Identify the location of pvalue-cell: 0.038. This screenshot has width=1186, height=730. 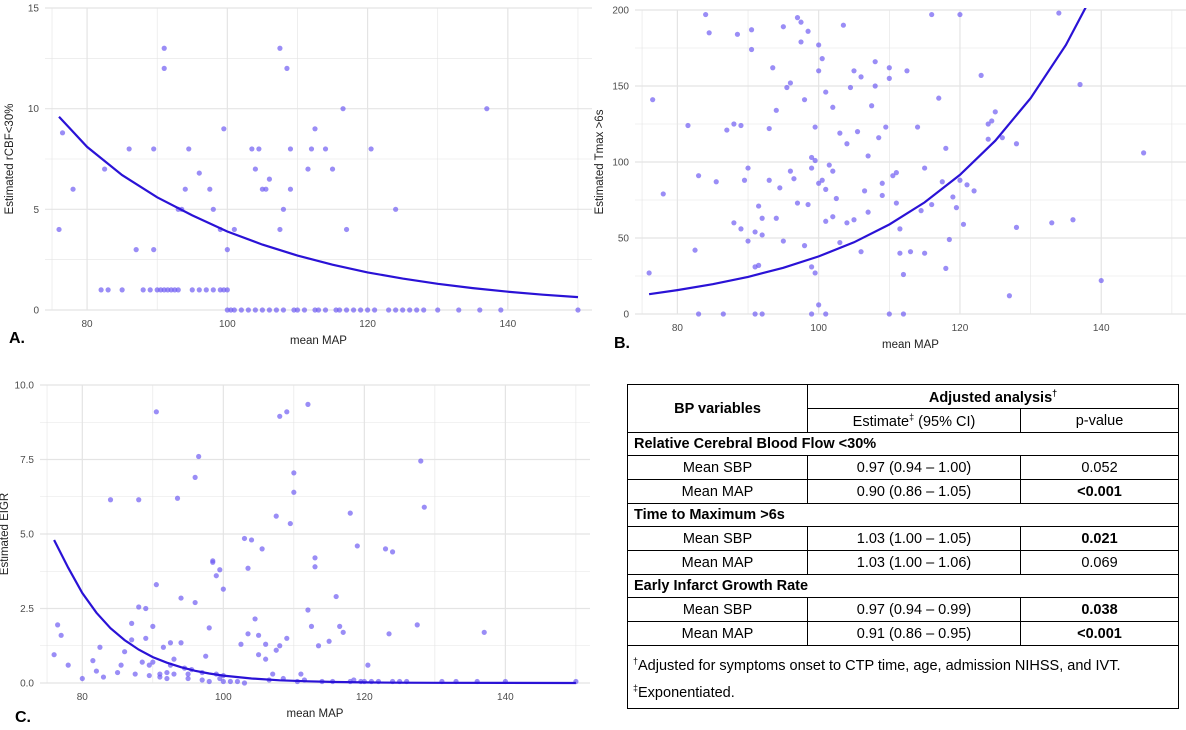
(1099, 609).